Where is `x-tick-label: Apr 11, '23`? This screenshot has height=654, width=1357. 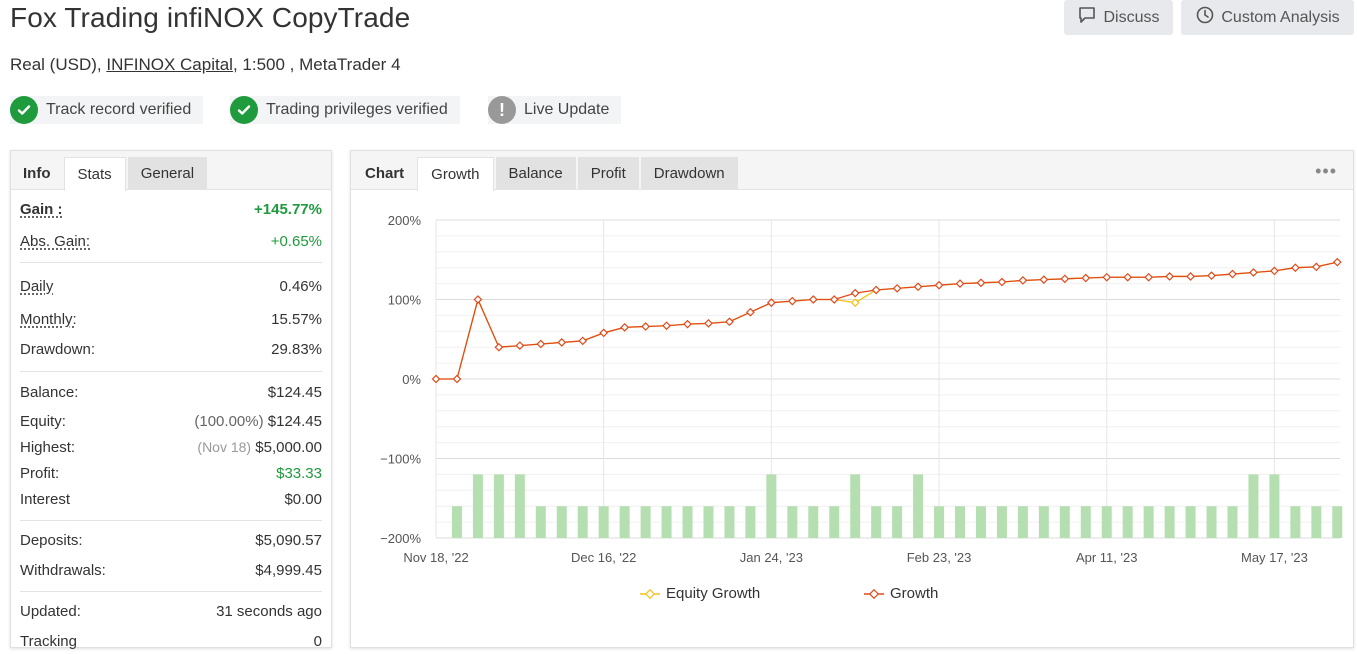
x-tick-label: Apr 11, '23 is located at coordinates (1107, 557).